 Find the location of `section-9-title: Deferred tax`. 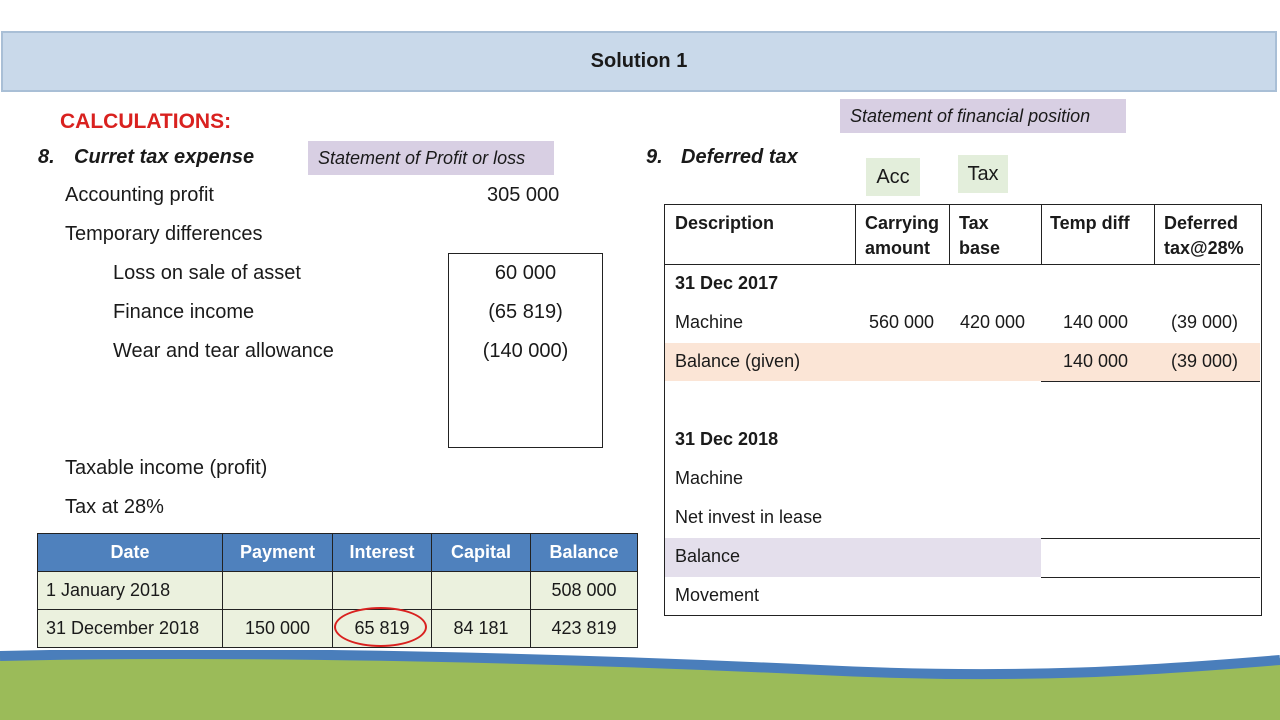

section-9-title: Deferred tax is located at coordinates (739, 157).